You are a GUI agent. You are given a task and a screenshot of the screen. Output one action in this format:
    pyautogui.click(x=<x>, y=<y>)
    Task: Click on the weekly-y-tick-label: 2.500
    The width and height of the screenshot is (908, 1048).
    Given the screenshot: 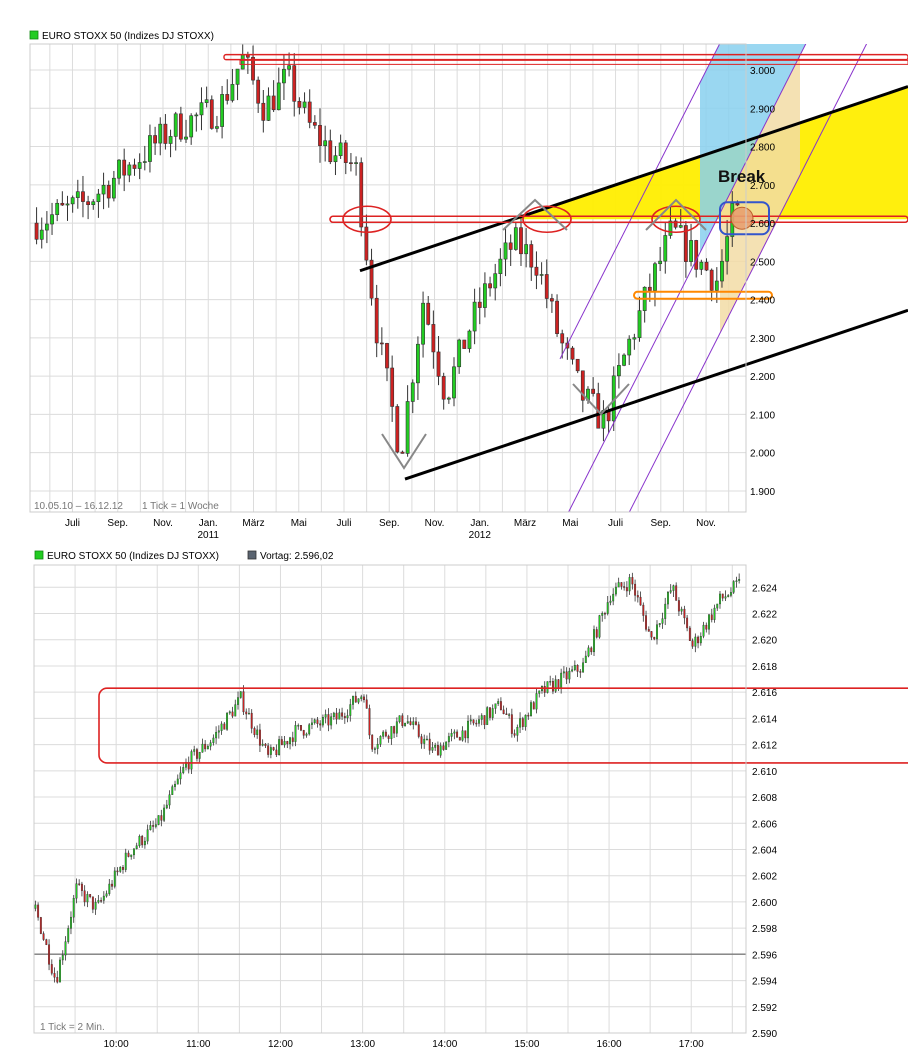 What is the action you would take?
    pyautogui.click(x=762, y=262)
    